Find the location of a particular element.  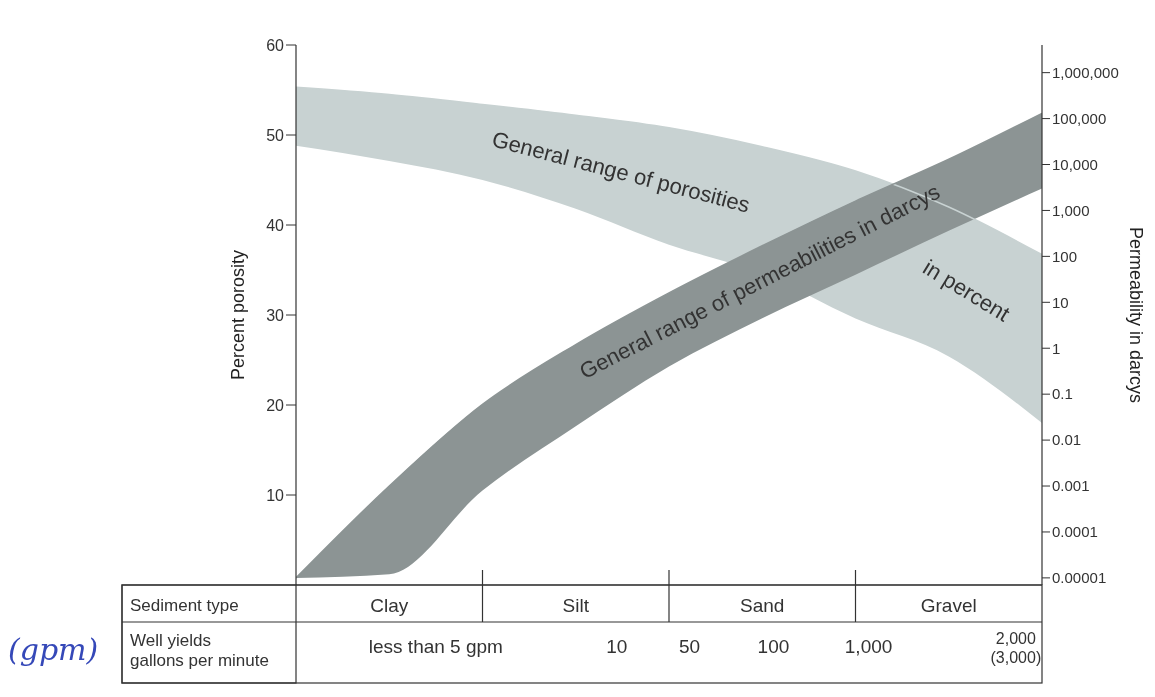

text: General range of porosities is located at coordinates (621, 172).